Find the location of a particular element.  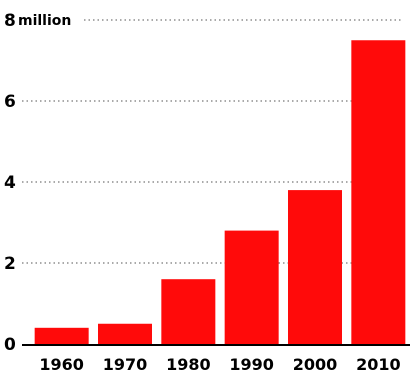

y-tick-label-4: 4 is located at coordinates (10, 183).